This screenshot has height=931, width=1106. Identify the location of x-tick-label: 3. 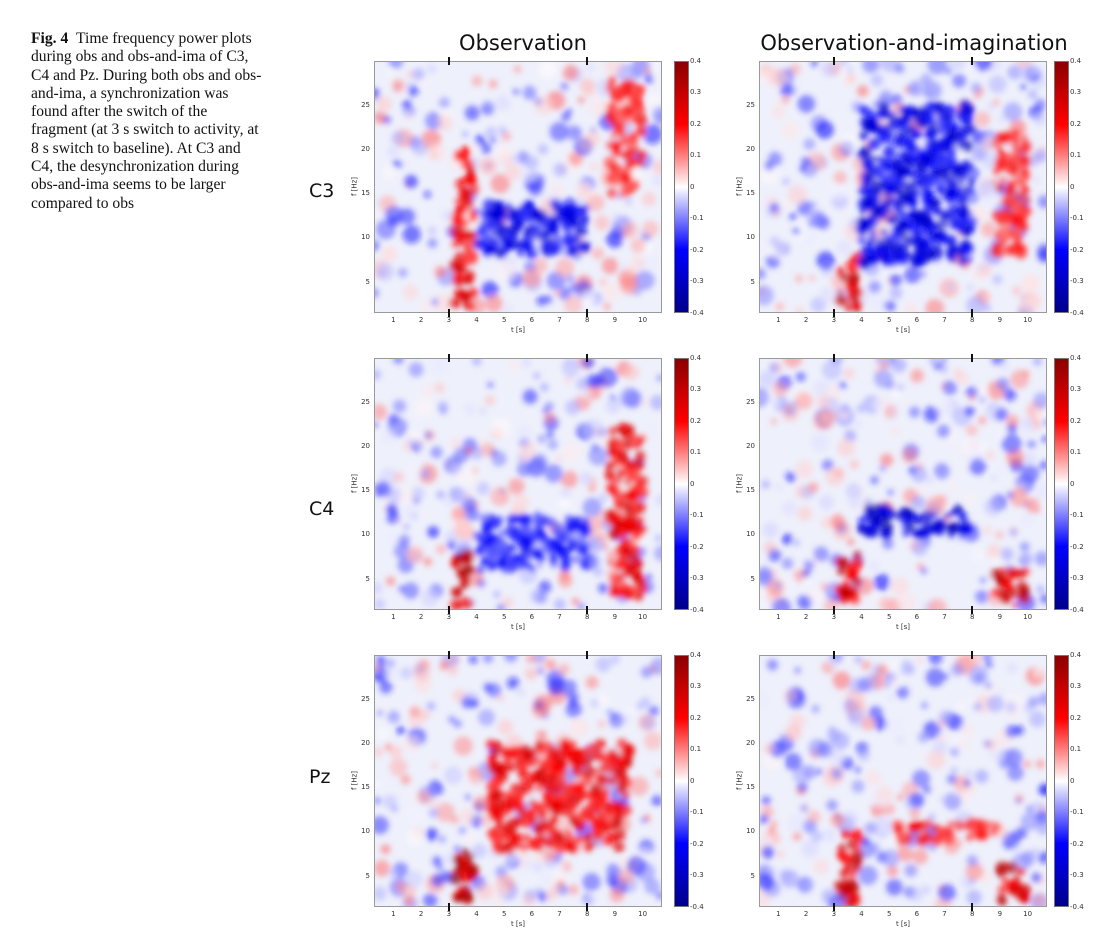
(834, 320).